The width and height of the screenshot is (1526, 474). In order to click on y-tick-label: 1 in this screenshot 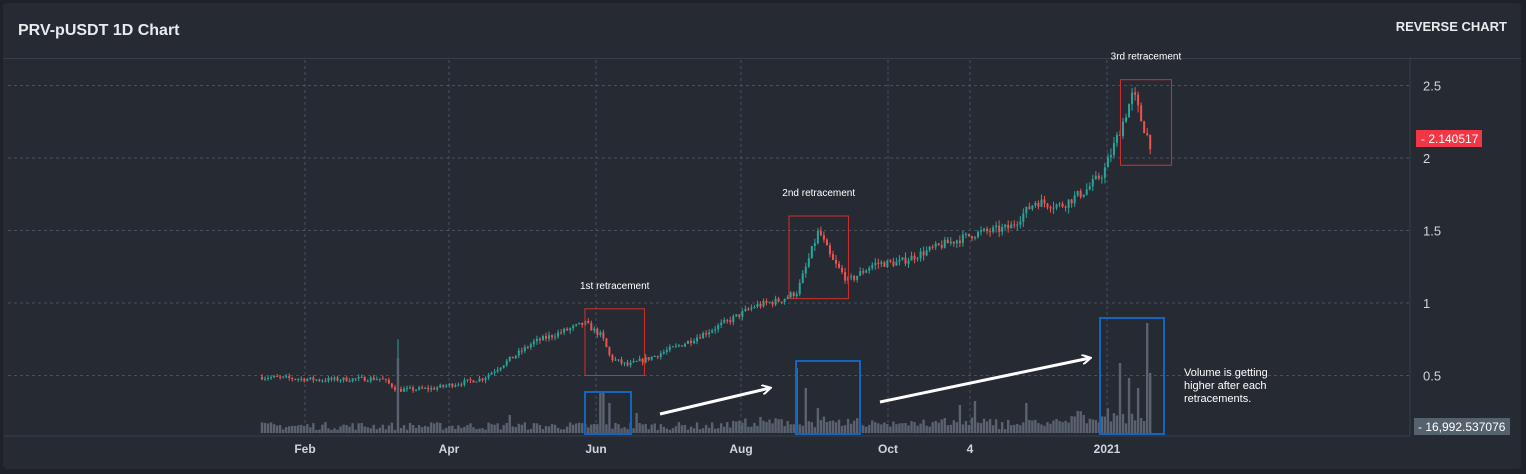, I will do `click(1426, 303)`.